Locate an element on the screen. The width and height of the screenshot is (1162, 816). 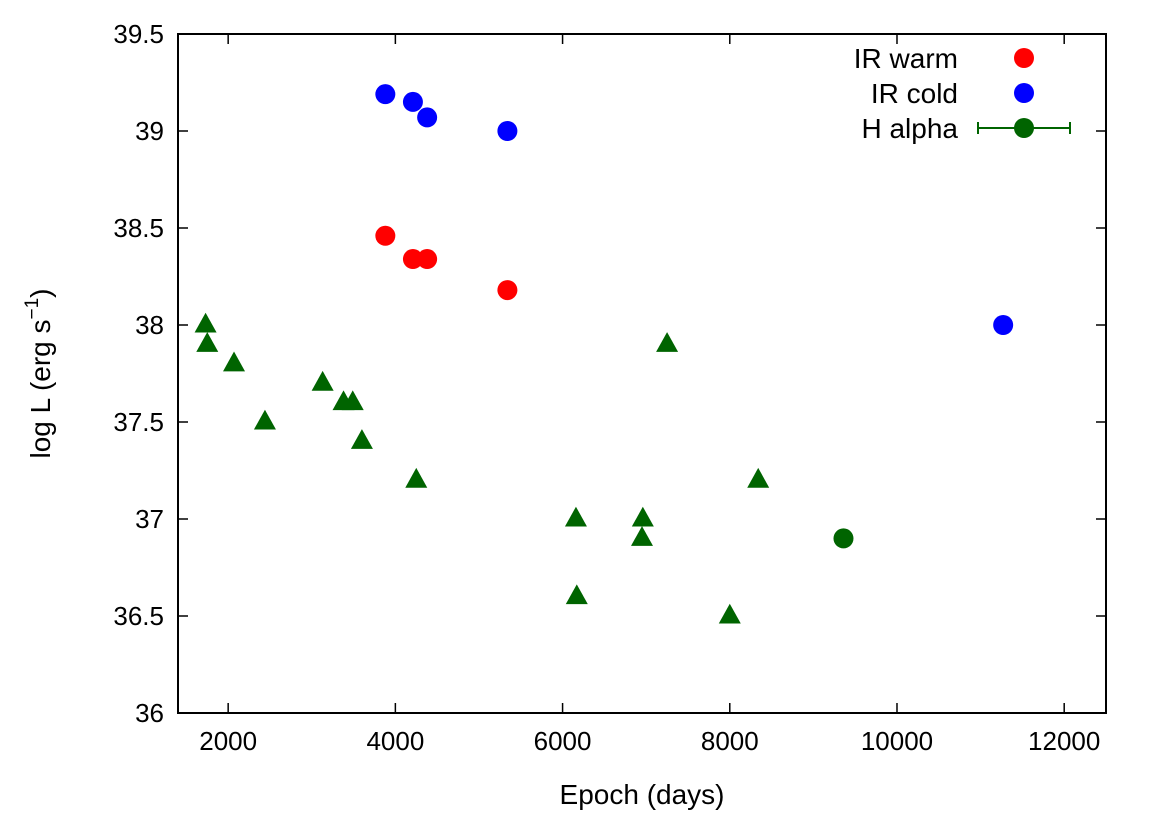
x-tick-label: 2000 is located at coordinates (228, 741).